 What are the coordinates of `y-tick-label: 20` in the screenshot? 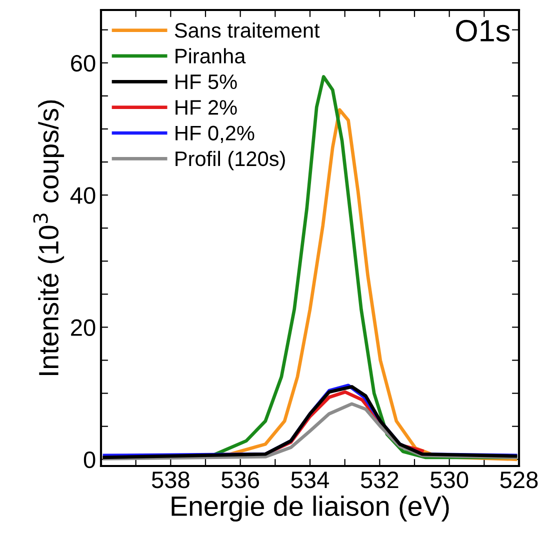 It's located at (83, 327).